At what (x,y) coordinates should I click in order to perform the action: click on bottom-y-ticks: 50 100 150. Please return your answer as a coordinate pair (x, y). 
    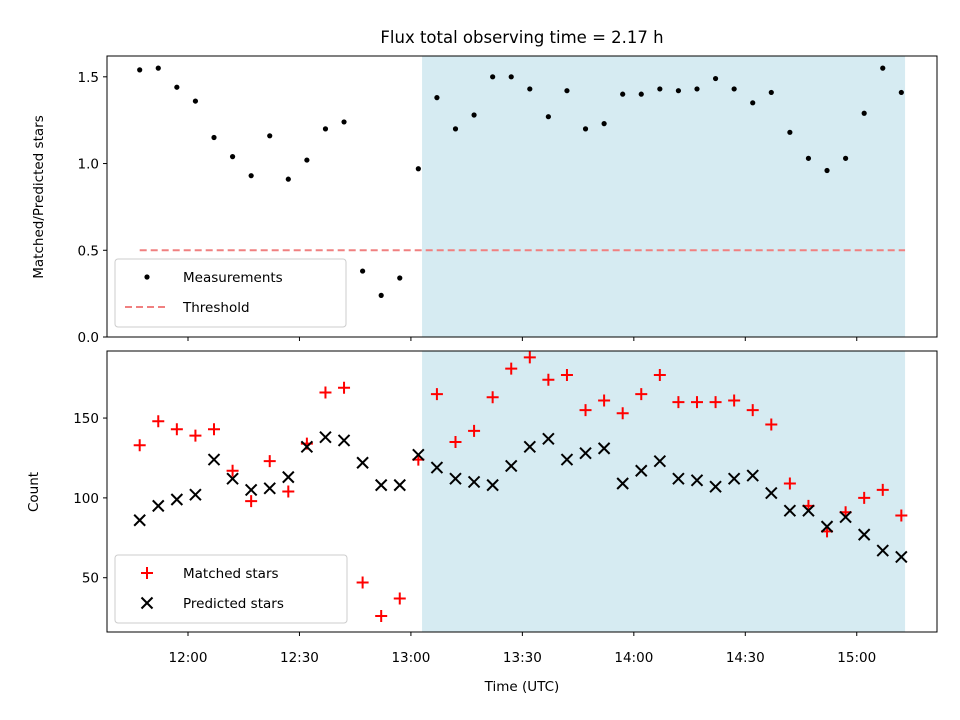
    Looking at the image, I should click on (90, 499).